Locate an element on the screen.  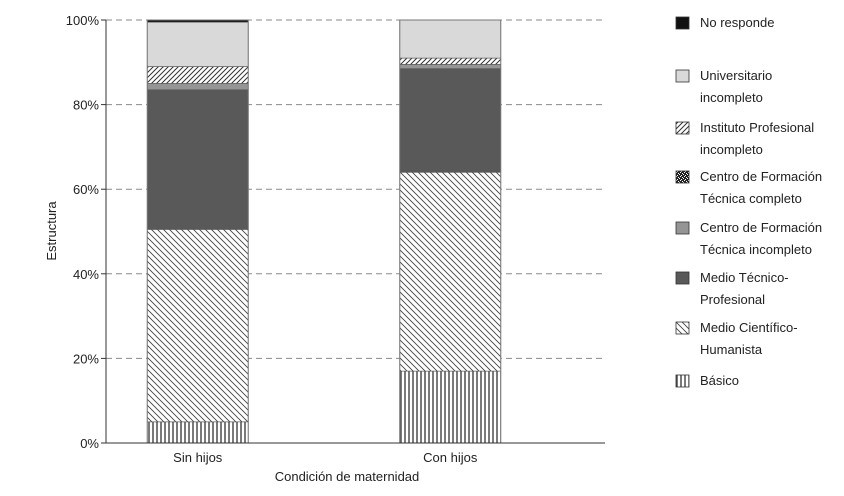
y-axis-title: Estructura is located at coordinates (51, 231).